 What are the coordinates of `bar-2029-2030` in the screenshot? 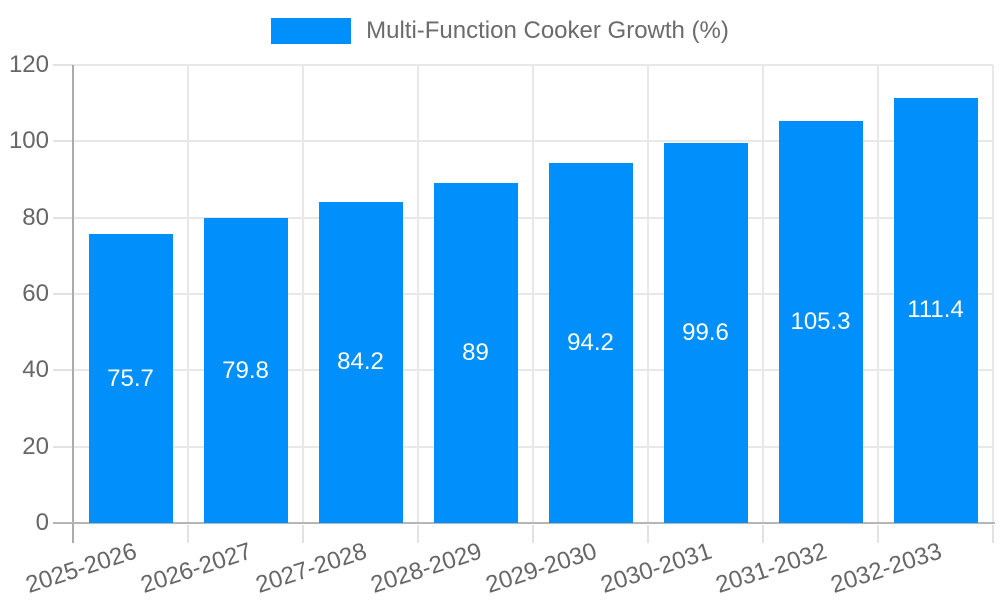 It's located at (590, 343).